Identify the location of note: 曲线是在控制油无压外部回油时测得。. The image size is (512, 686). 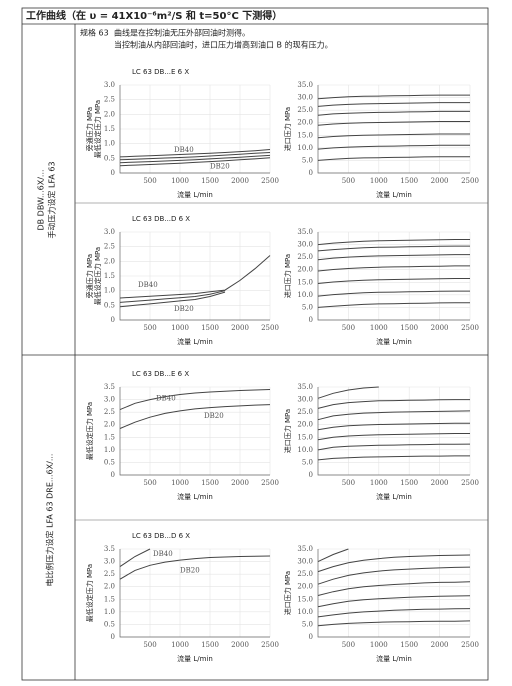
(182, 33).